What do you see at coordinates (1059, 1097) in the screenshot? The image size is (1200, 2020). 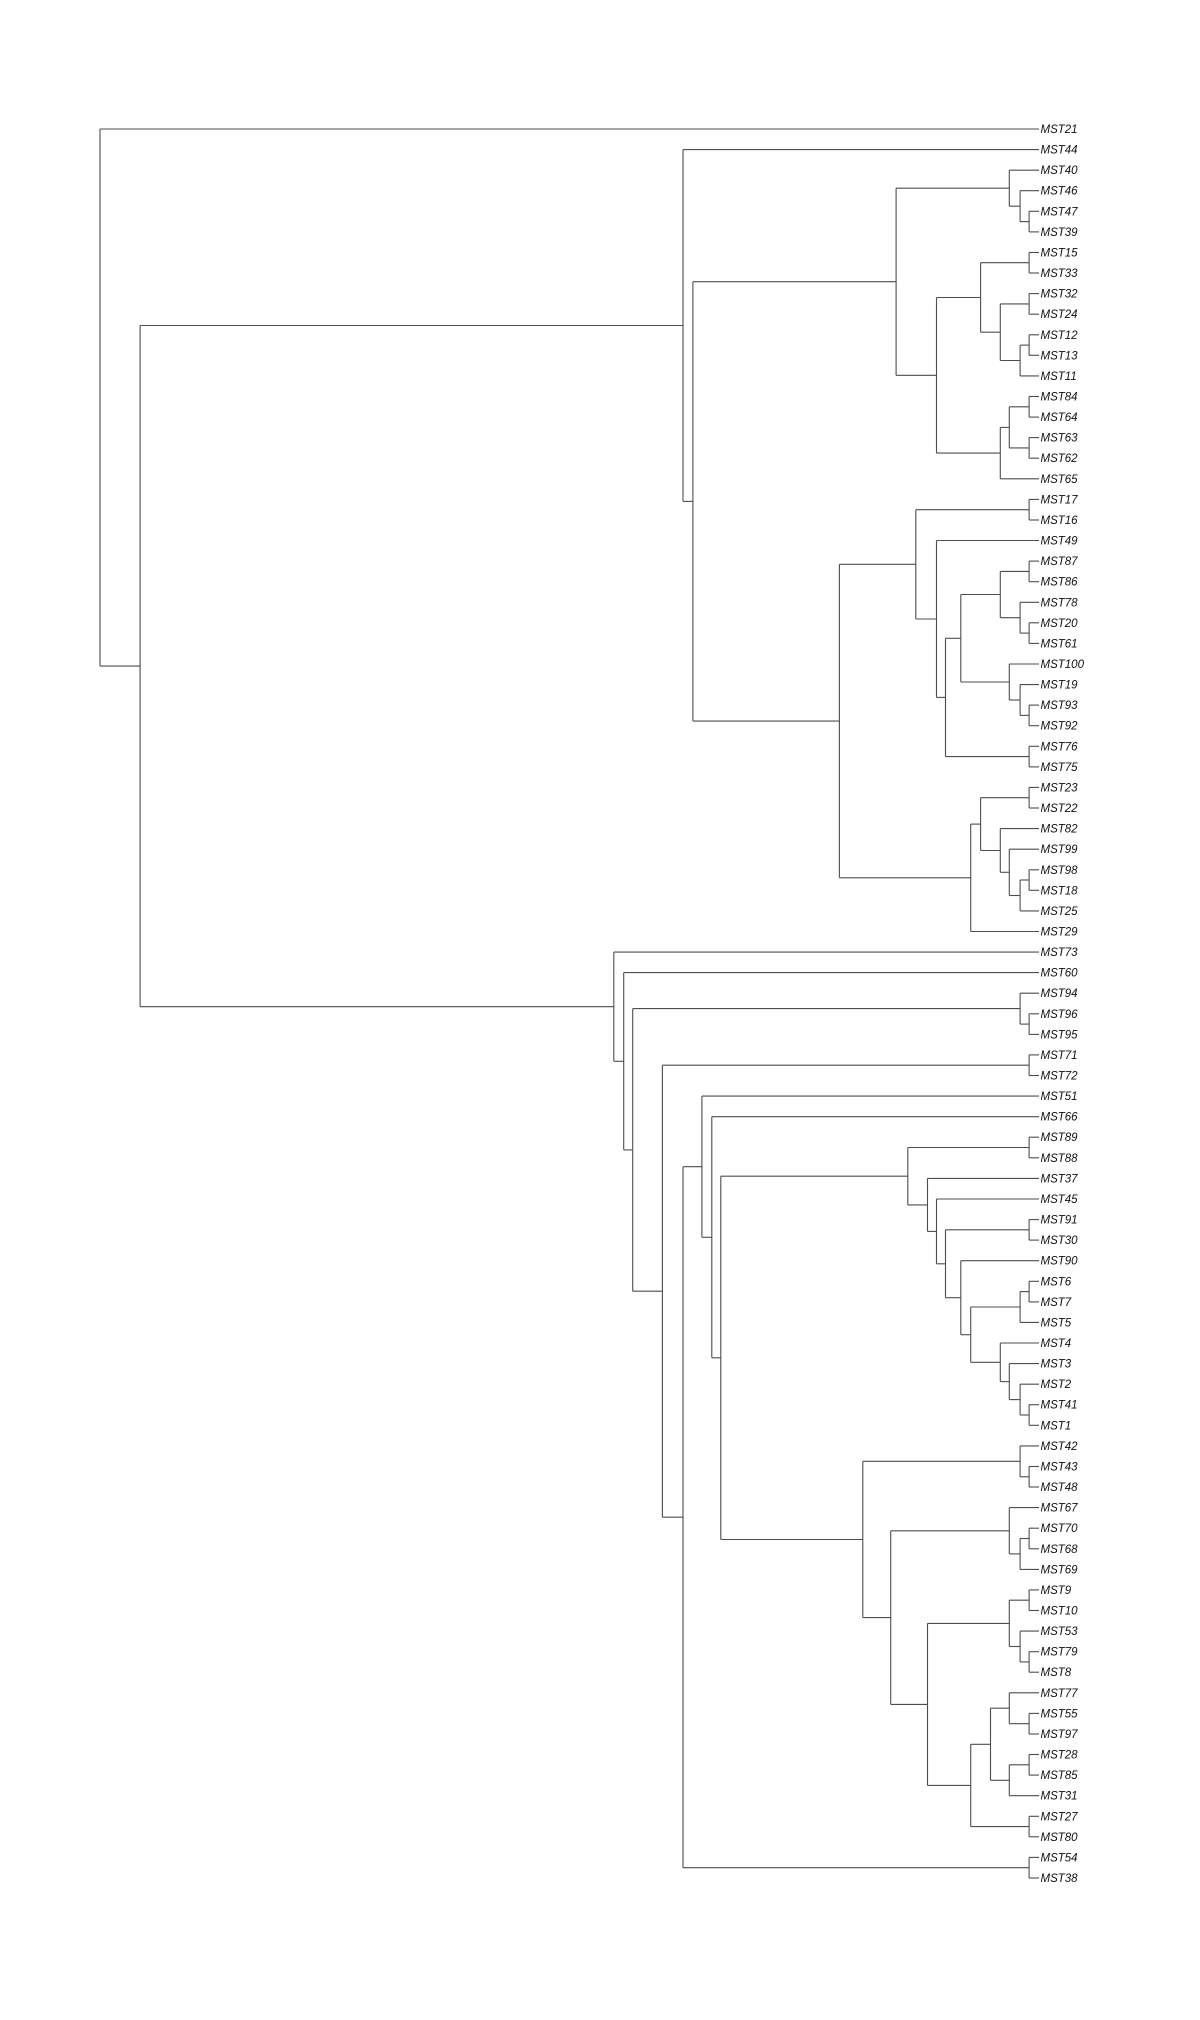 I see `leaf-label-mst51: MST51` at bounding box center [1059, 1097].